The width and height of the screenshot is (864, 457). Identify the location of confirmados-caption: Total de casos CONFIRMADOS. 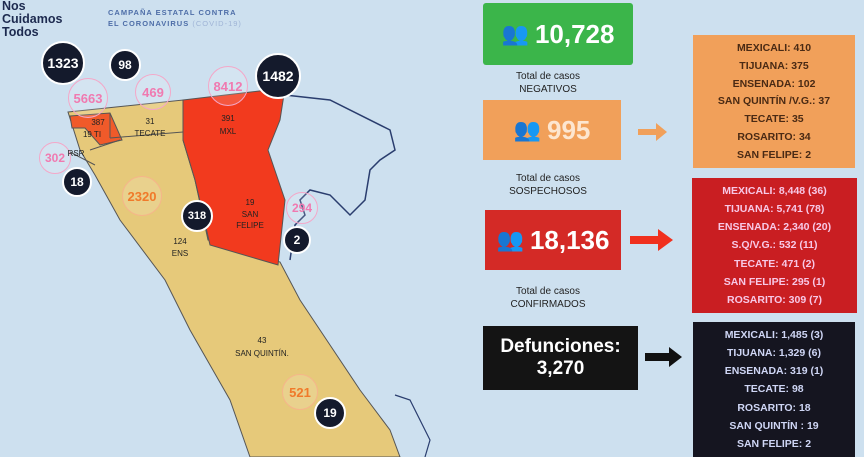
(548, 298).